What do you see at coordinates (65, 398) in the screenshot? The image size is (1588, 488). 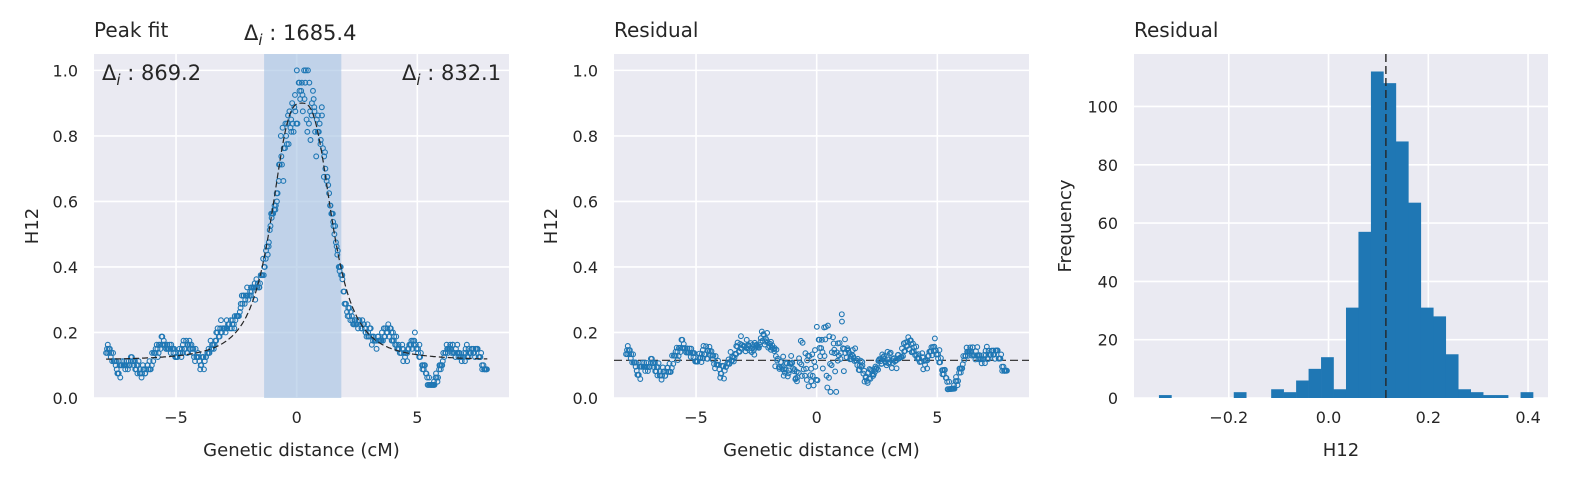 I see `y-tick-label: 0.0` at bounding box center [65, 398].